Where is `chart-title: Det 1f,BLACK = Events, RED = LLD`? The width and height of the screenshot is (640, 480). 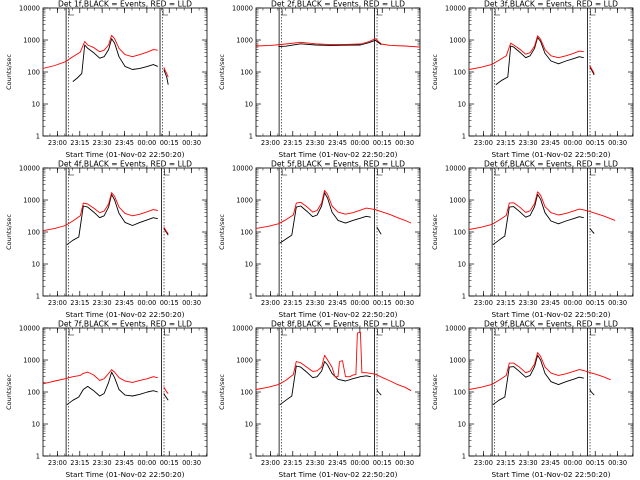
chart-title: Det 1f,BLACK = Events, RED = LLD is located at coordinates (125, 4).